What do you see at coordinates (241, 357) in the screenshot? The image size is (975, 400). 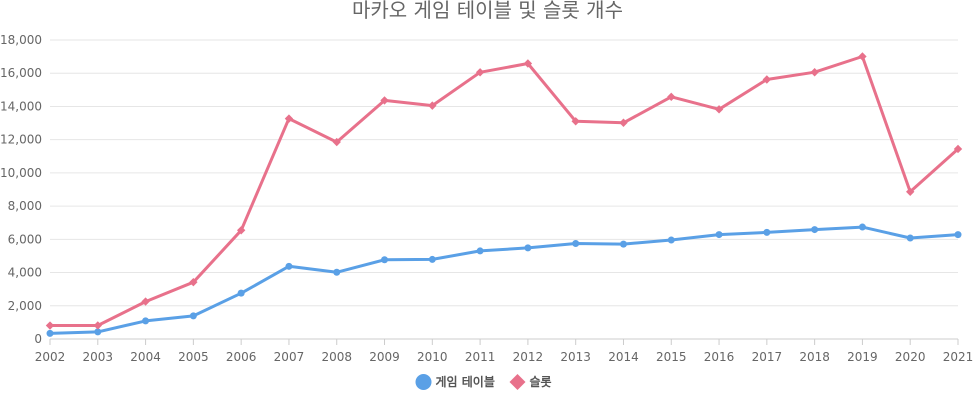 I see `x-tick-label: 2006` at bounding box center [241, 357].